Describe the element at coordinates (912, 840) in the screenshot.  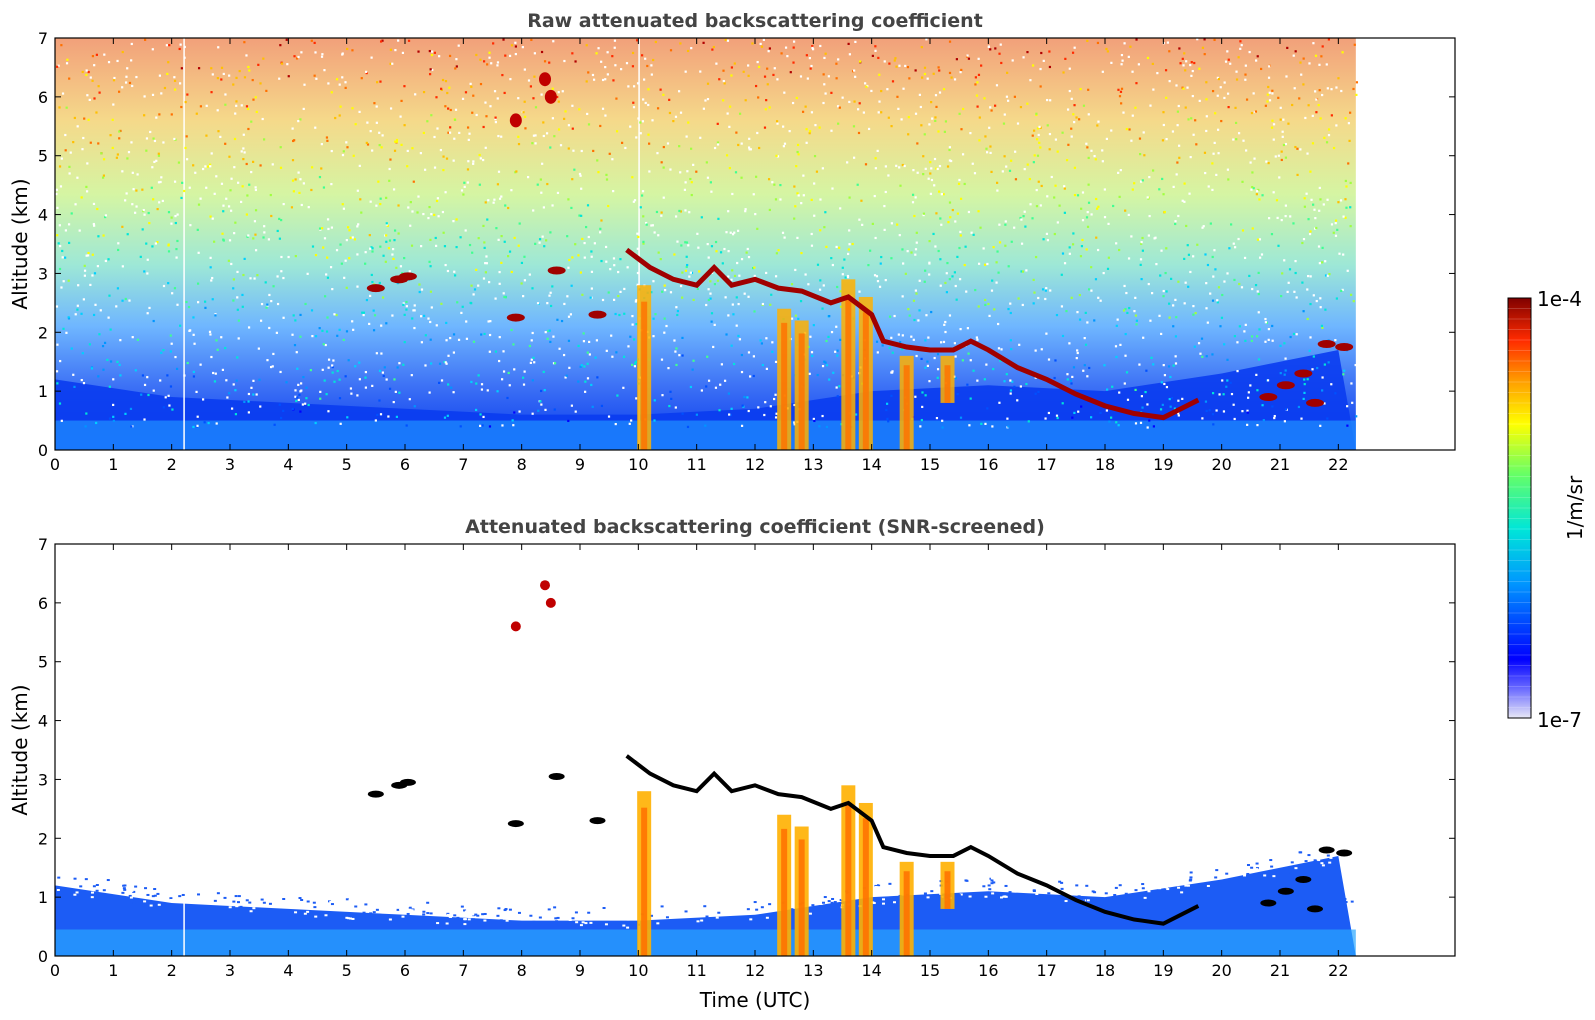
I see `cloud-layer-line` at that location.